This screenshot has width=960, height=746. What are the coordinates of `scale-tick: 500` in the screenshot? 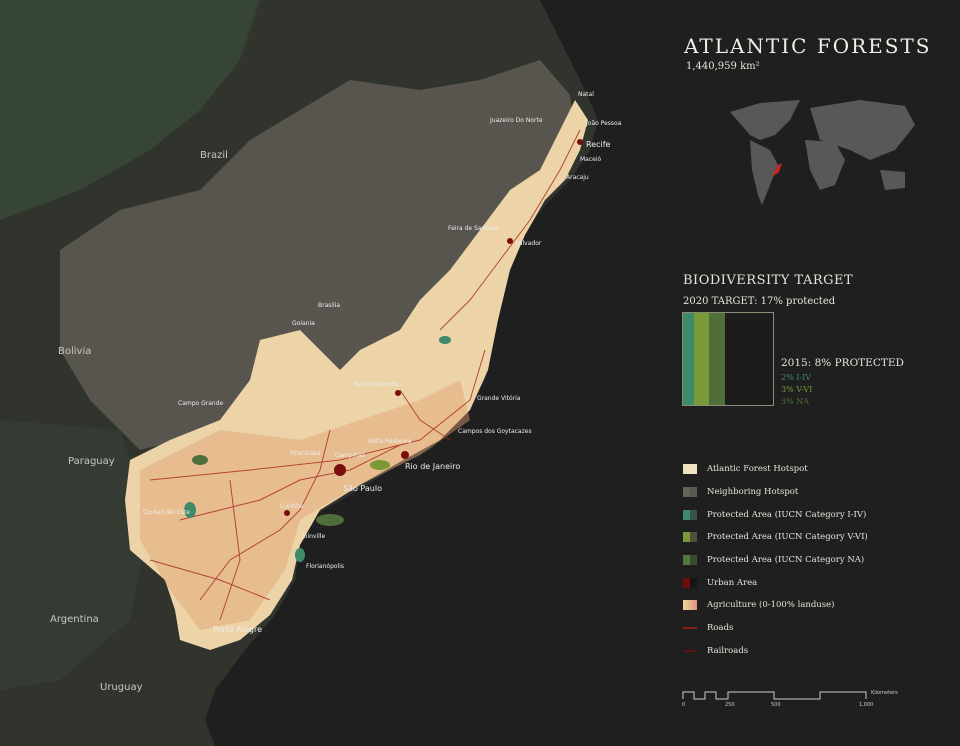 It's located at (776, 705).